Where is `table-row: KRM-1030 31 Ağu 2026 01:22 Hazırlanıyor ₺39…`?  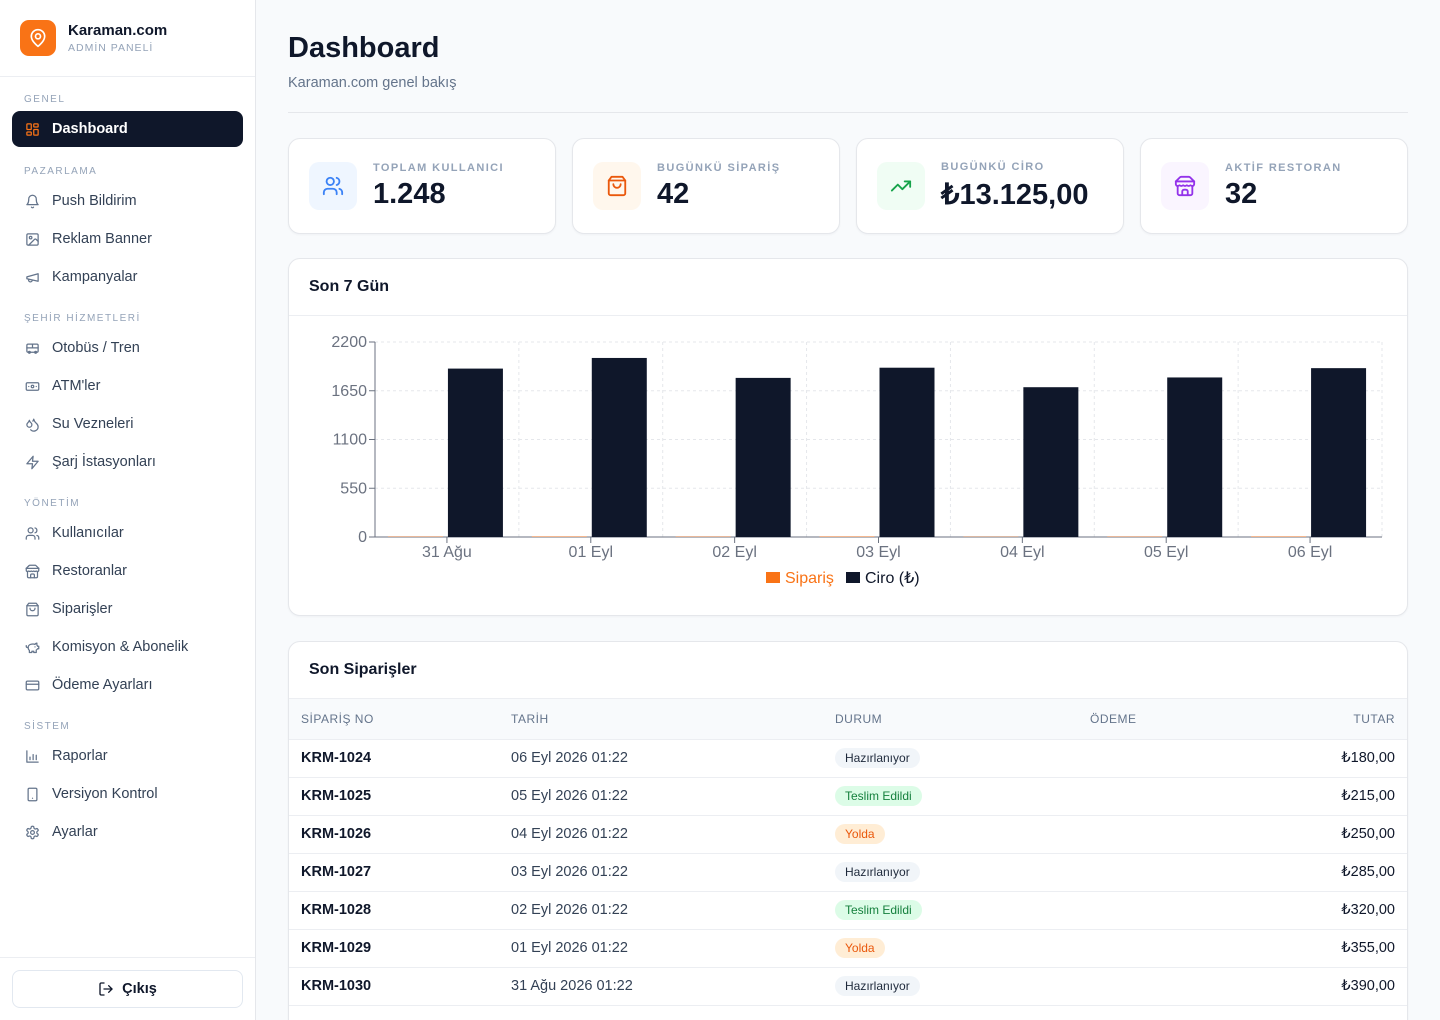
table-row: KRM-1030 31 Ağu 2026 01:22 Hazırlanıyor ₺39… is located at coordinates (848, 986).